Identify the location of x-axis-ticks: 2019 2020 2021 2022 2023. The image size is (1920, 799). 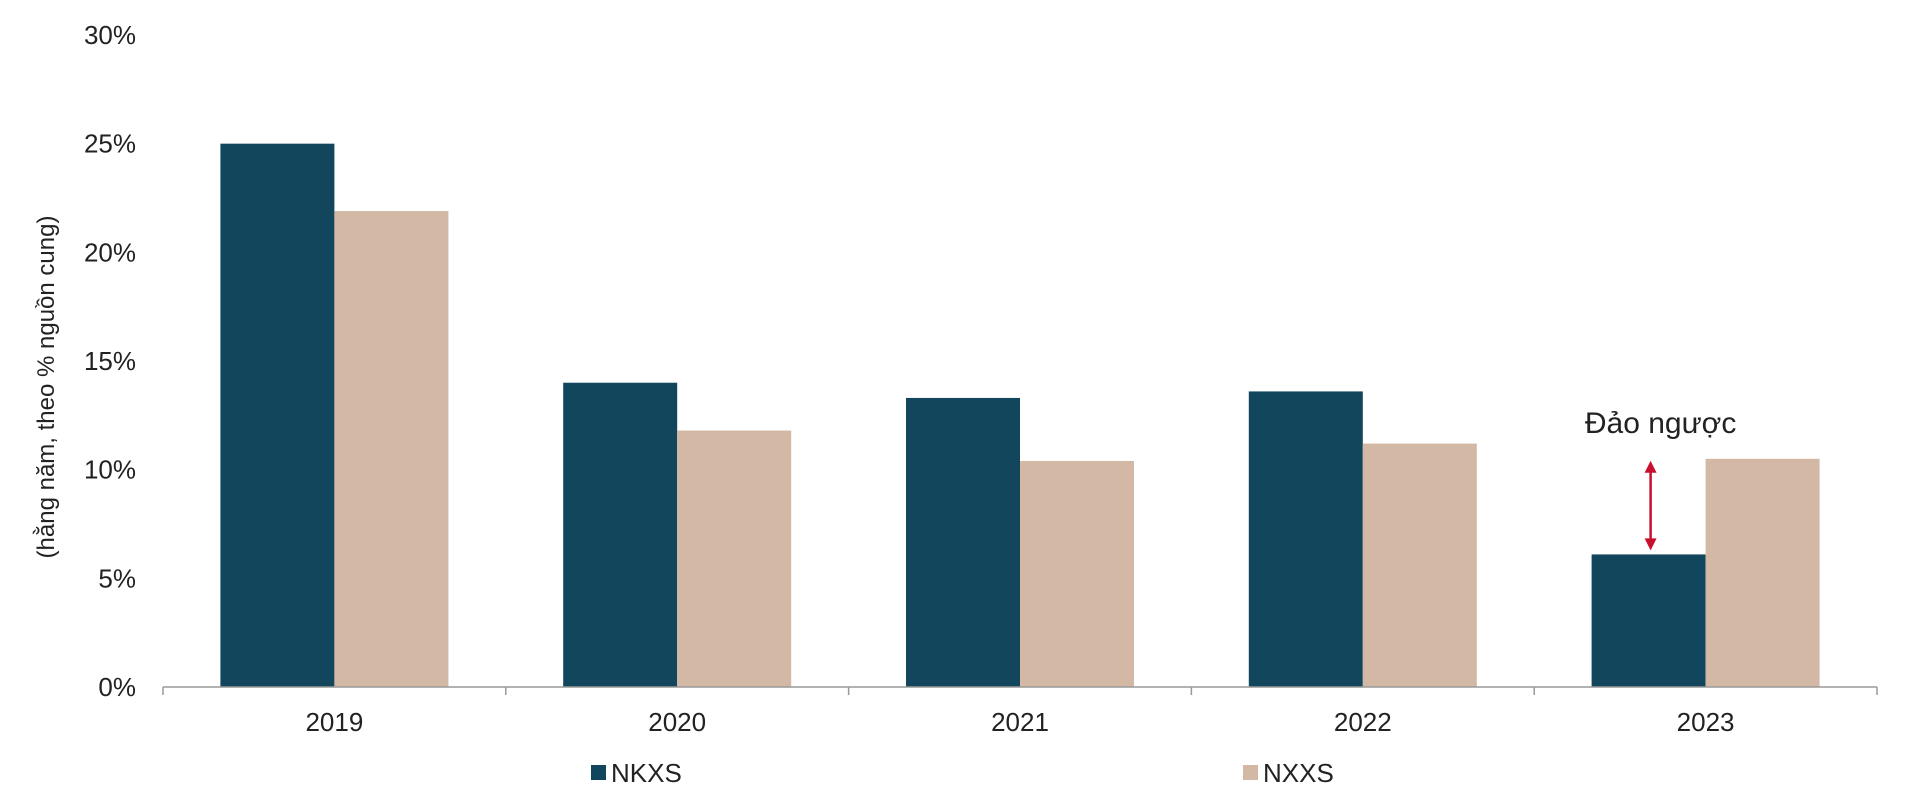
(1020, 712).